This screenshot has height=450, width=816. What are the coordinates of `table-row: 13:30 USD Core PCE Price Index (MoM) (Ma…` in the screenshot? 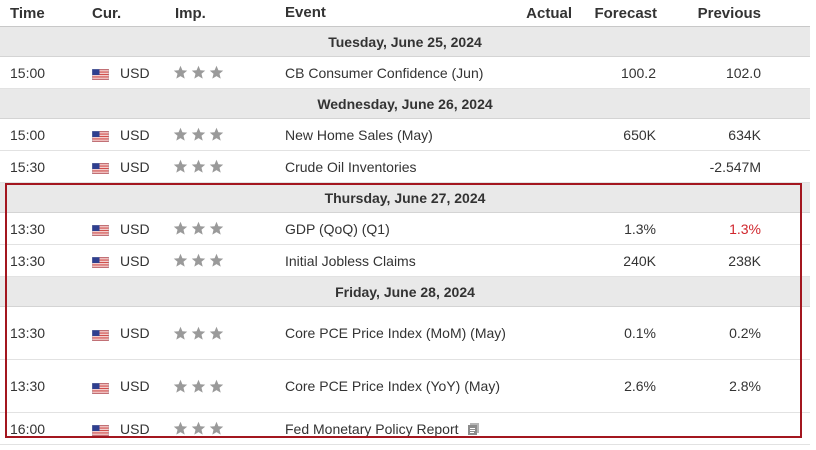 It's located at (405, 333).